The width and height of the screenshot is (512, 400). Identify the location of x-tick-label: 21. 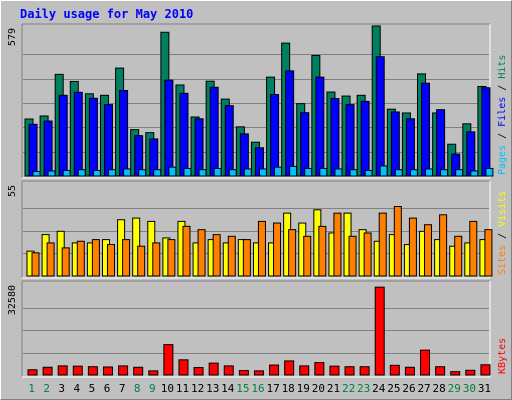
(333, 388).